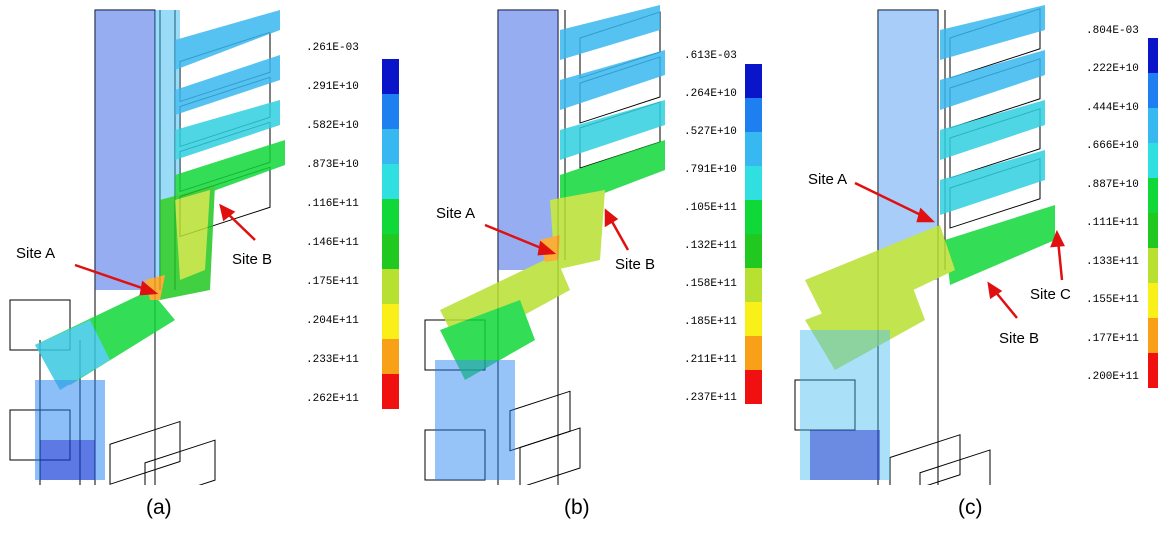 The width and height of the screenshot is (1158, 539). Describe the element at coordinates (1112, 262) in the screenshot. I see `legend-value: .133E+11` at that location.